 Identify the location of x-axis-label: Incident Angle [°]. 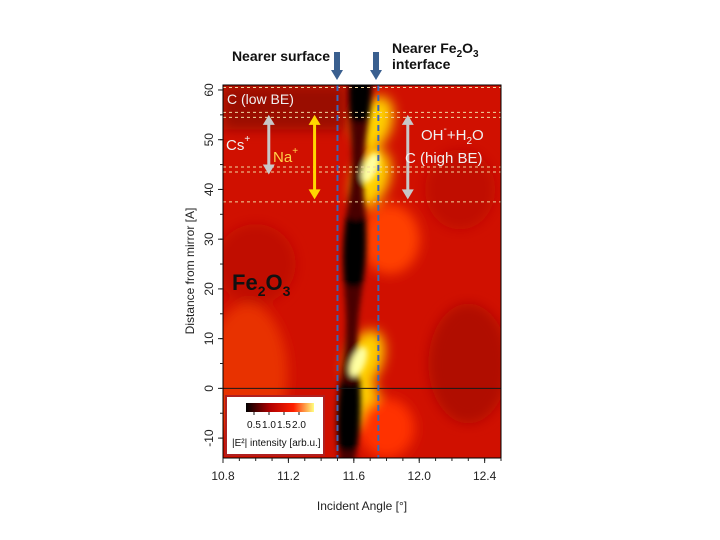
(362, 506).